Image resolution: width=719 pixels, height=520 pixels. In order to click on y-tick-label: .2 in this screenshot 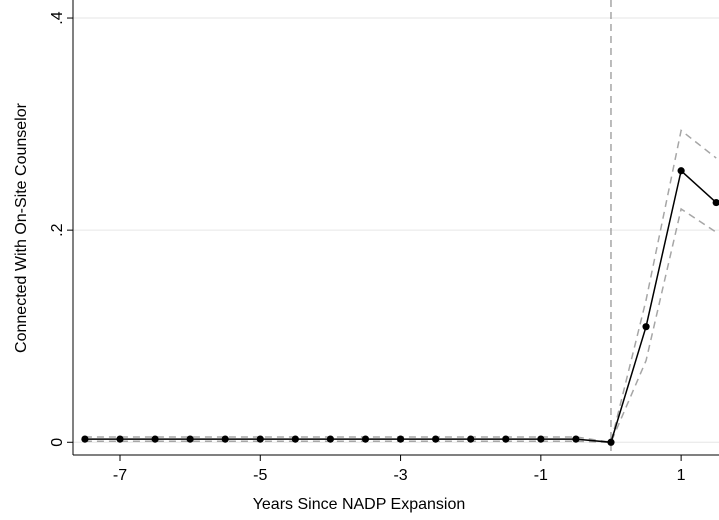, I will do `click(57, 229)`.